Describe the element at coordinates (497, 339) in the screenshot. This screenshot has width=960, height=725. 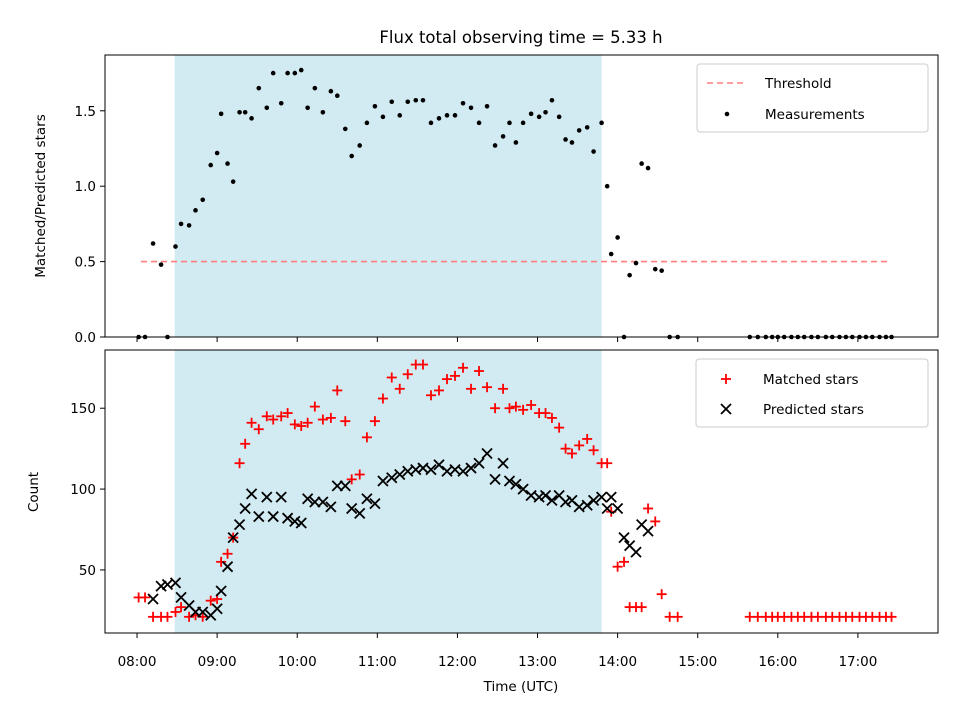
I see `x-ticks-top` at that location.